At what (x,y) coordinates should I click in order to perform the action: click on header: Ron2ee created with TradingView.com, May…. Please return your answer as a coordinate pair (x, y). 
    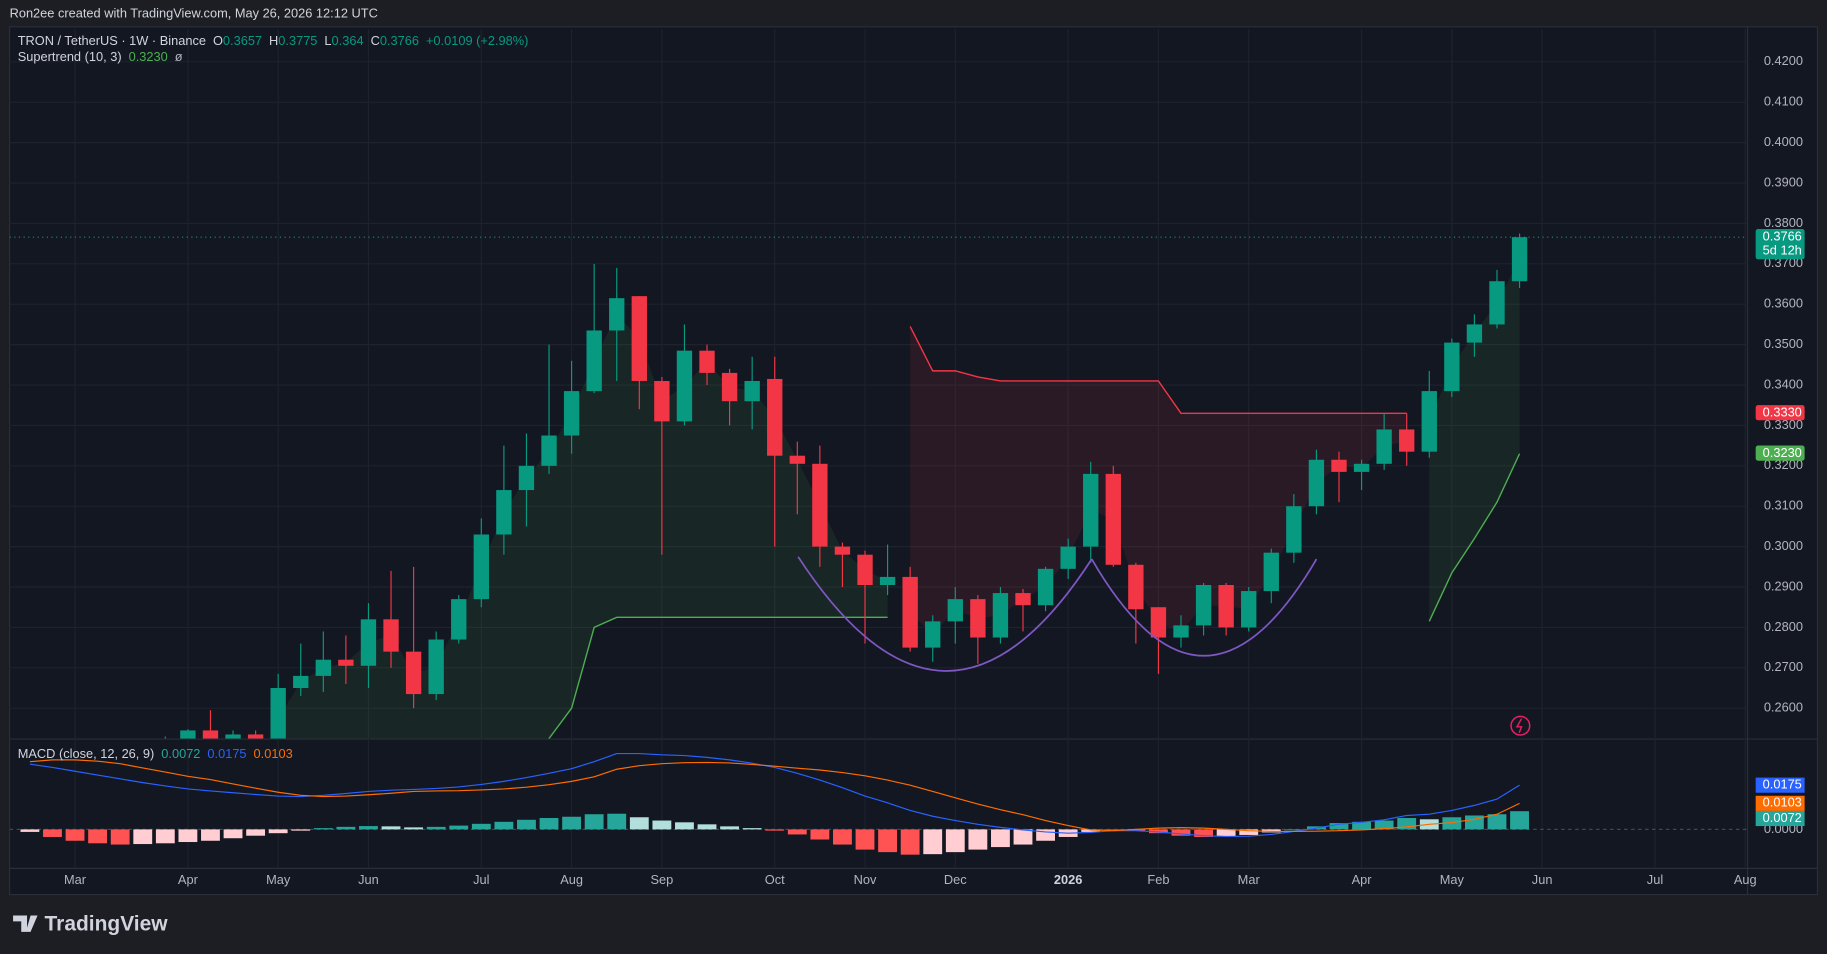
    Looking at the image, I should click on (194, 12).